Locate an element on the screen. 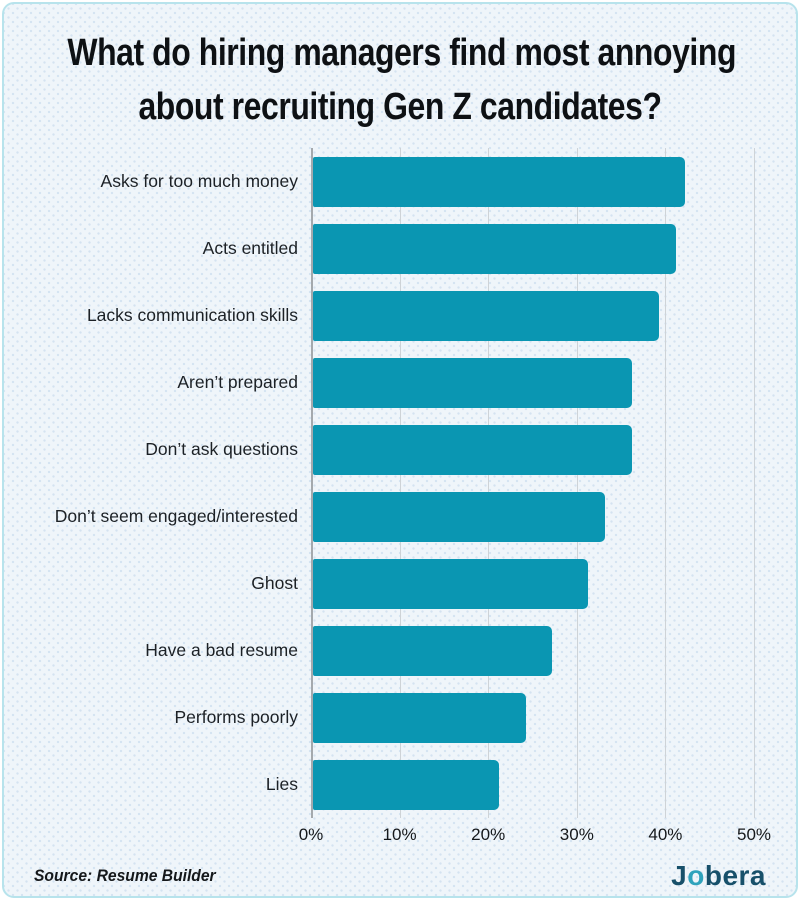 This screenshot has width=800, height=900. category-label: Performs poorly is located at coordinates (236, 717).